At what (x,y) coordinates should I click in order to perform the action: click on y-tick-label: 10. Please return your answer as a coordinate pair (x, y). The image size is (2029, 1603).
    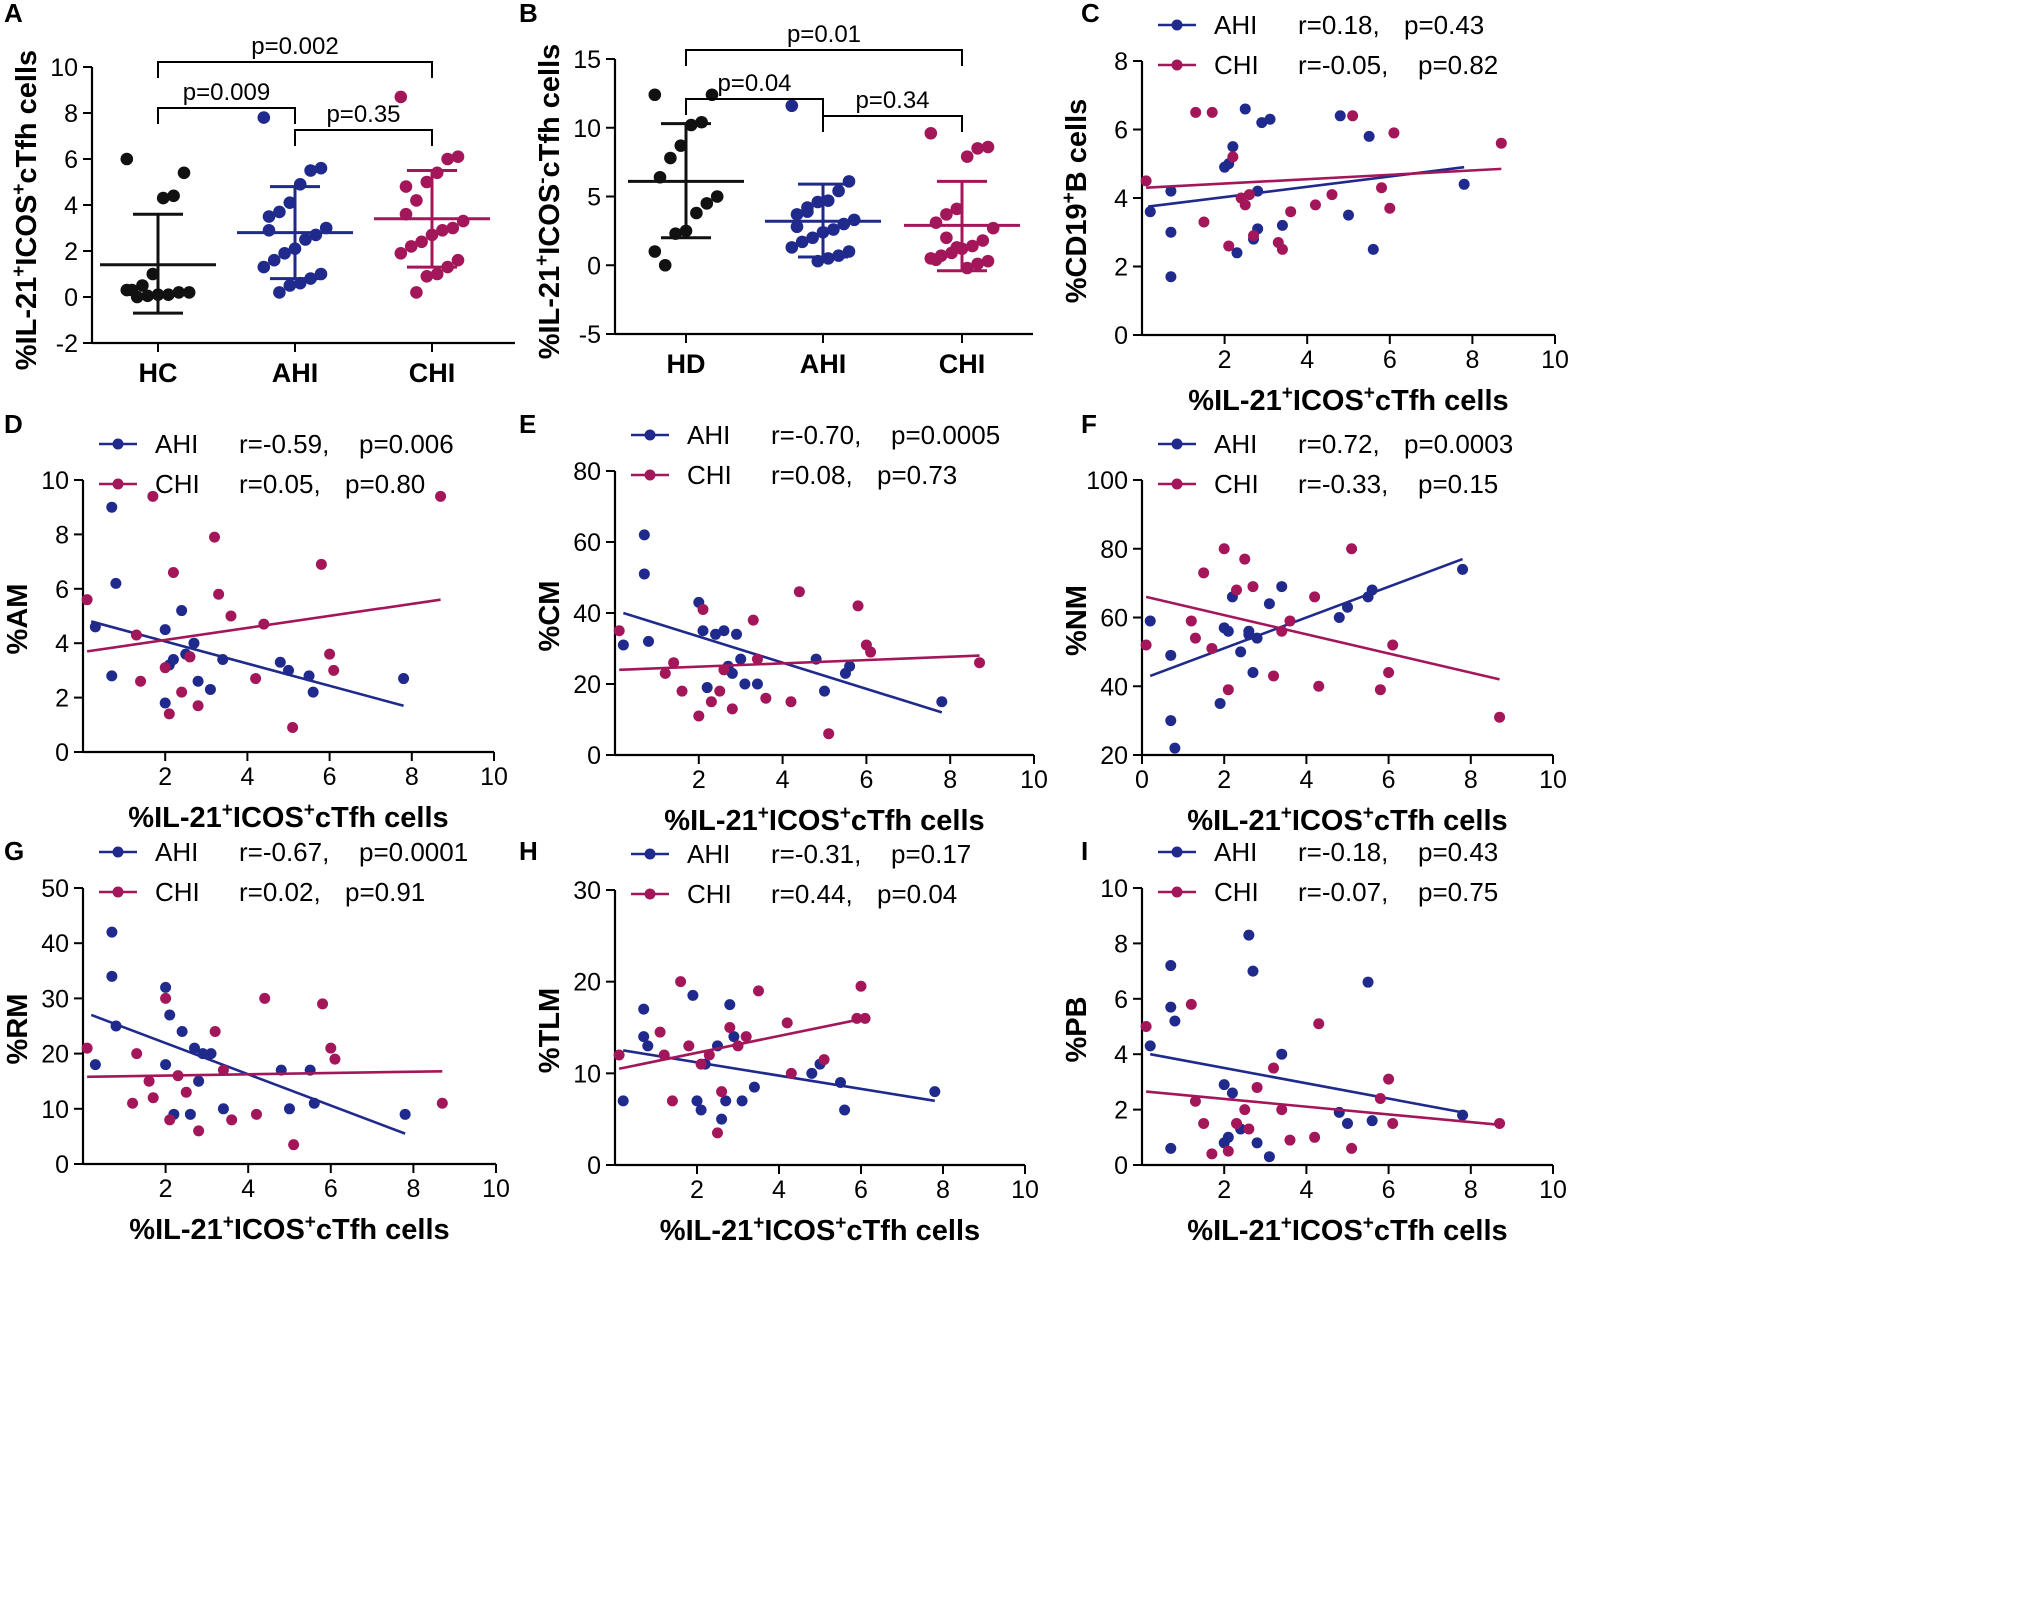
    Looking at the image, I should click on (55, 481).